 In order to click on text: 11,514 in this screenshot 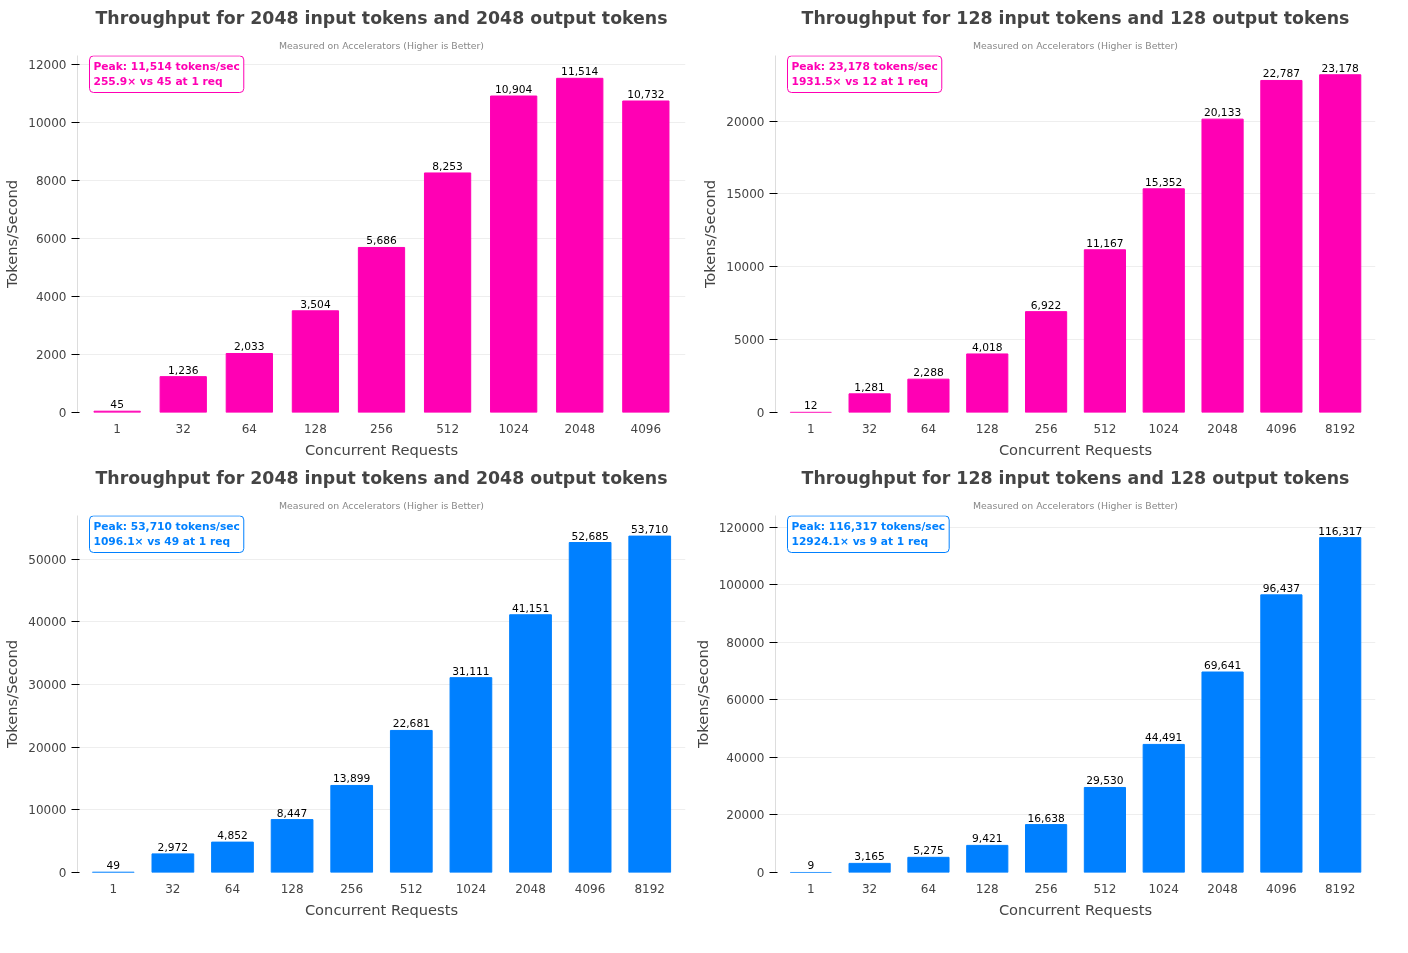, I will do `click(580, 72)`.